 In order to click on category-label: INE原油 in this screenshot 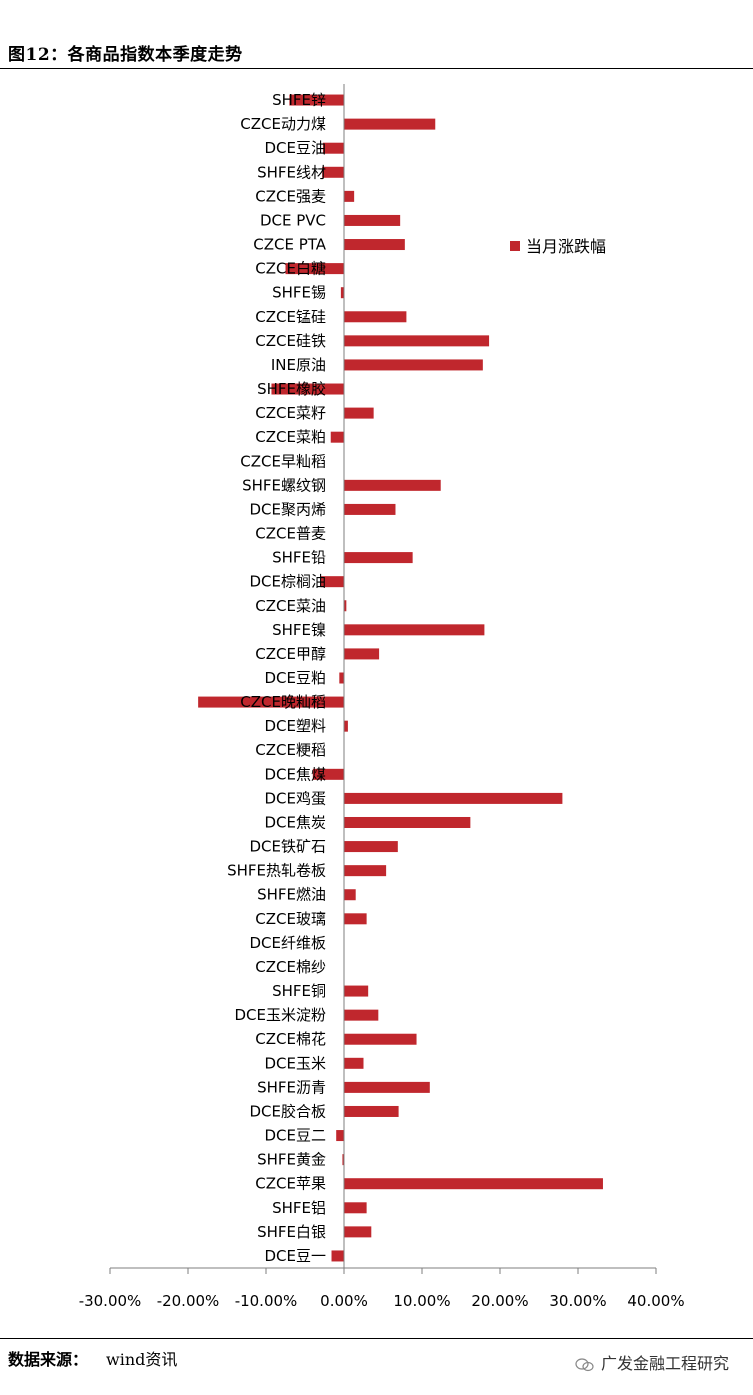, I will do `click(298, 365)`.